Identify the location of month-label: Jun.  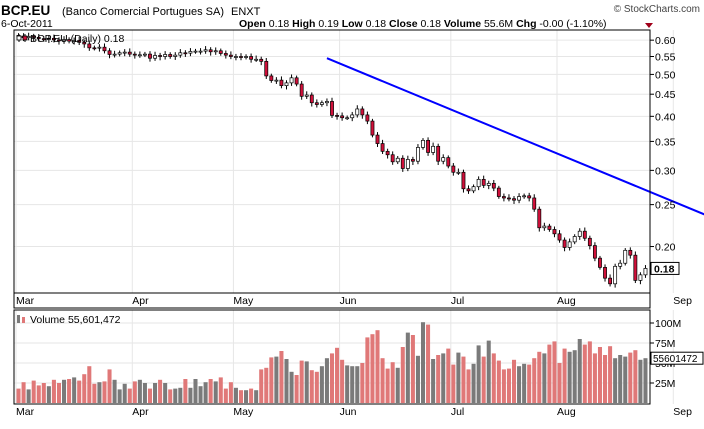
(348, 412).